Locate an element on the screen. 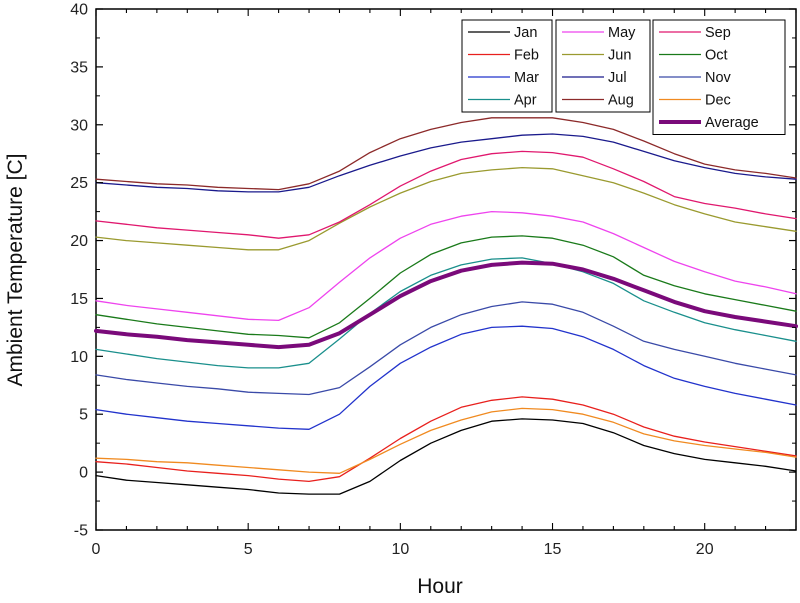 The width and height of the screenshot is (800, 603). legend-label: Jul is located at coordinates (617, 78).